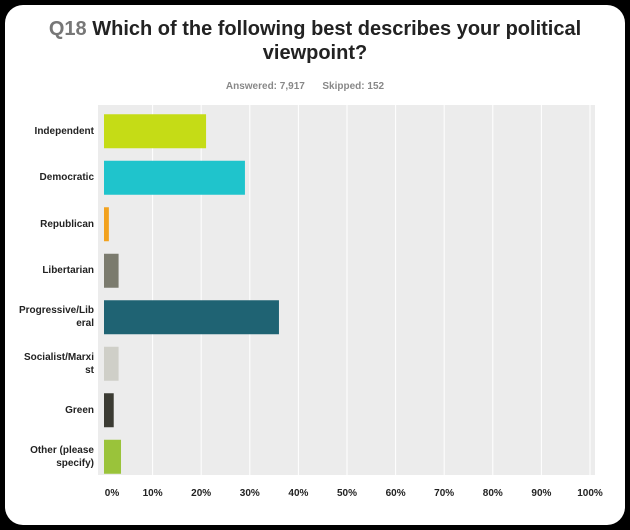  I want to click on category-label-line: Libertarian, so click(68, 271).